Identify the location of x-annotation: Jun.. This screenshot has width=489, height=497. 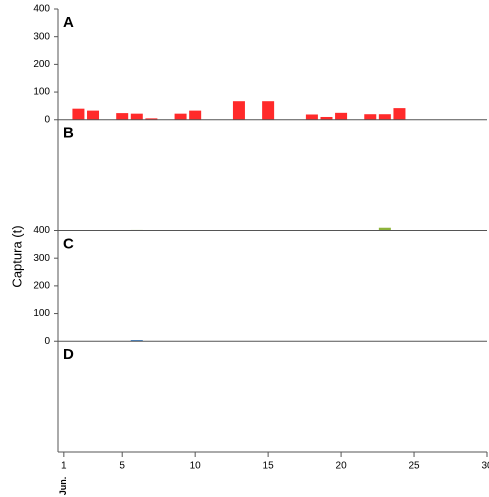
(63, 486).